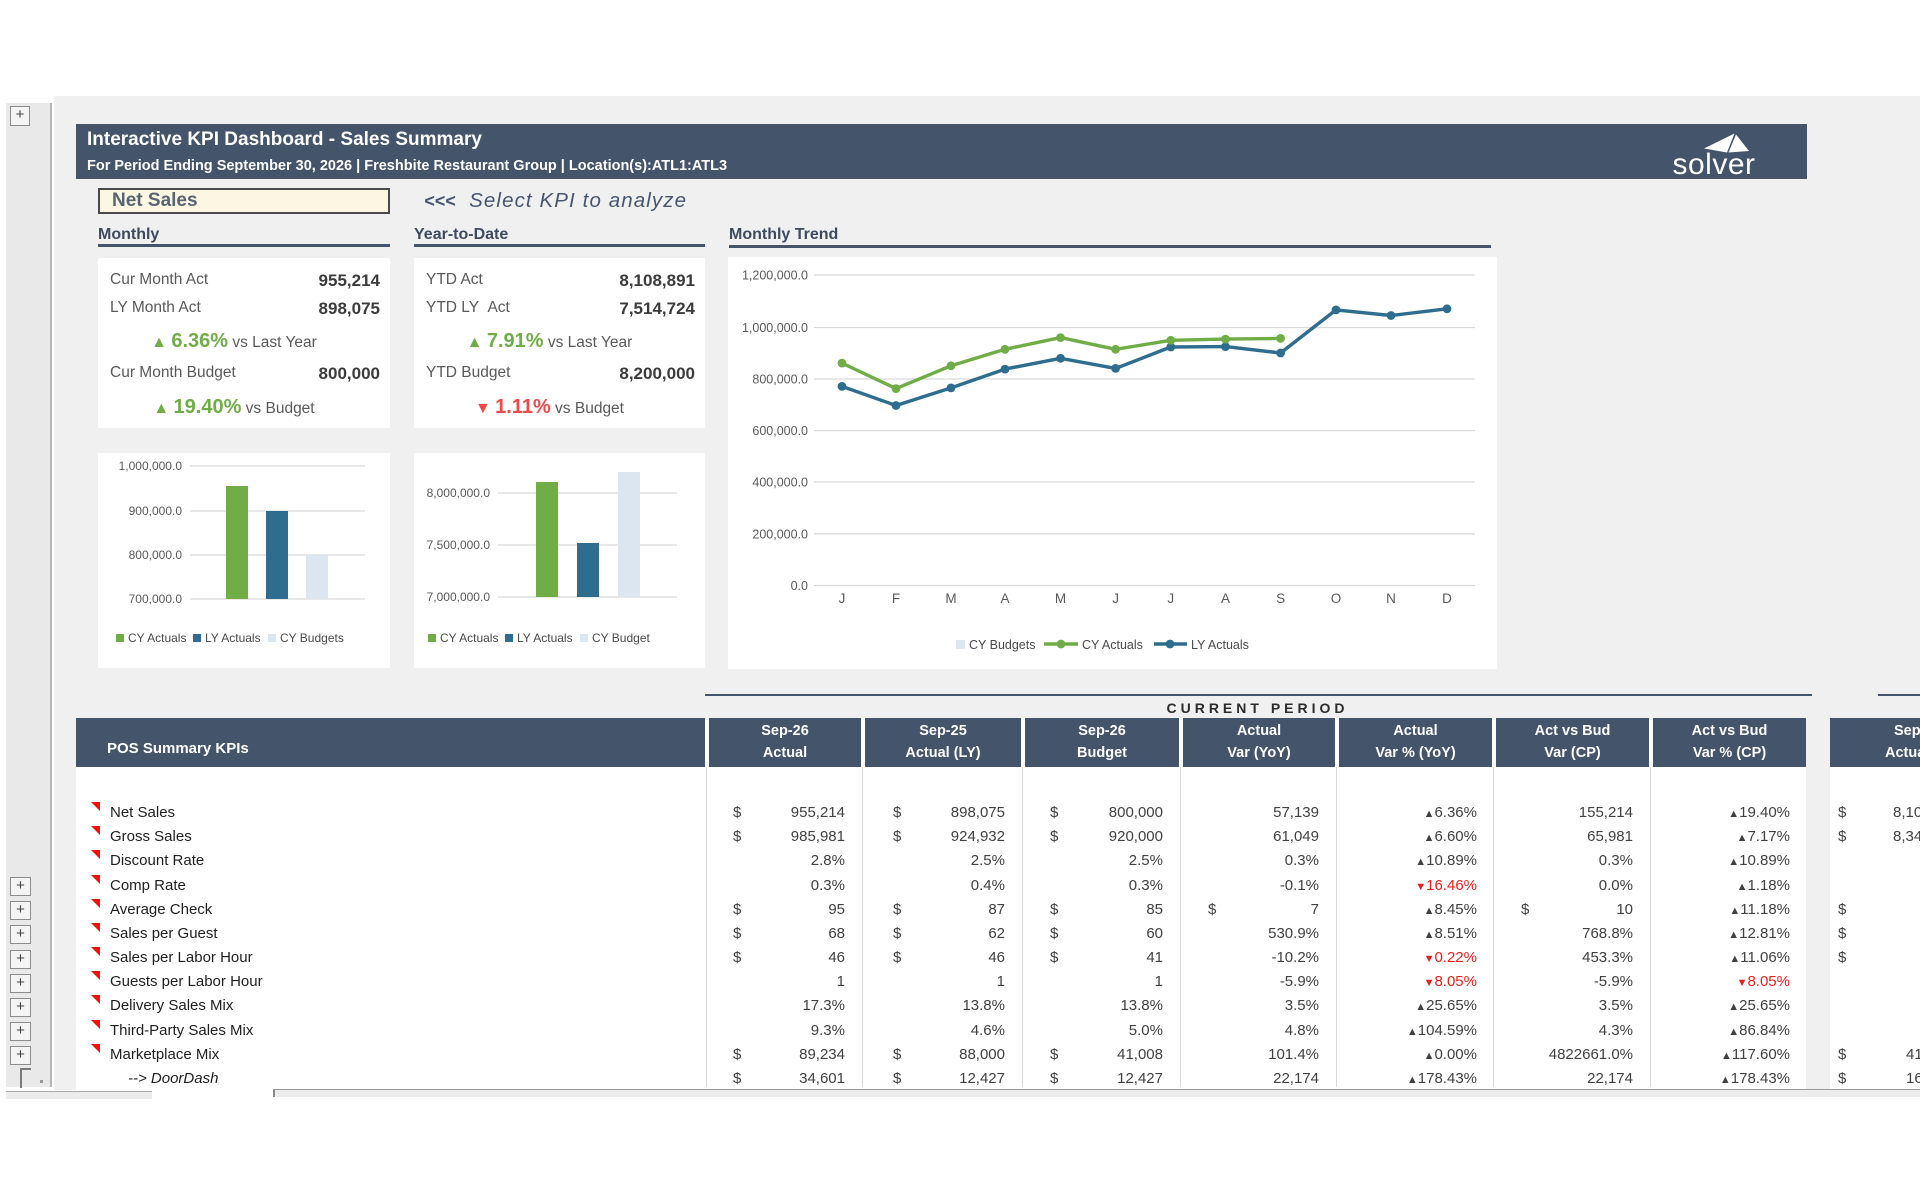 This screenshot has width=1920, height=1200. I want to click on svg-text: 900,000.0, so click(156, 511).